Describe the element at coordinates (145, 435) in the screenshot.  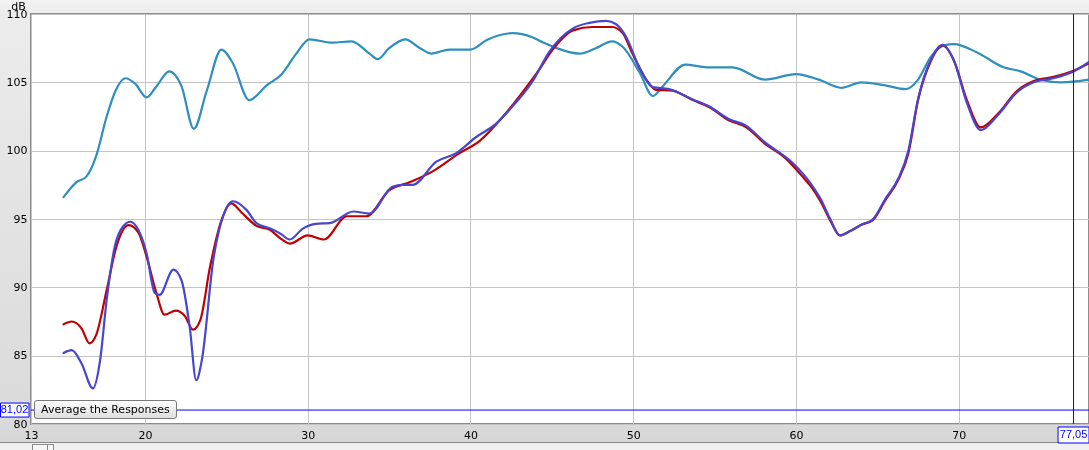
I see `x-tick-label: 20` at that location.